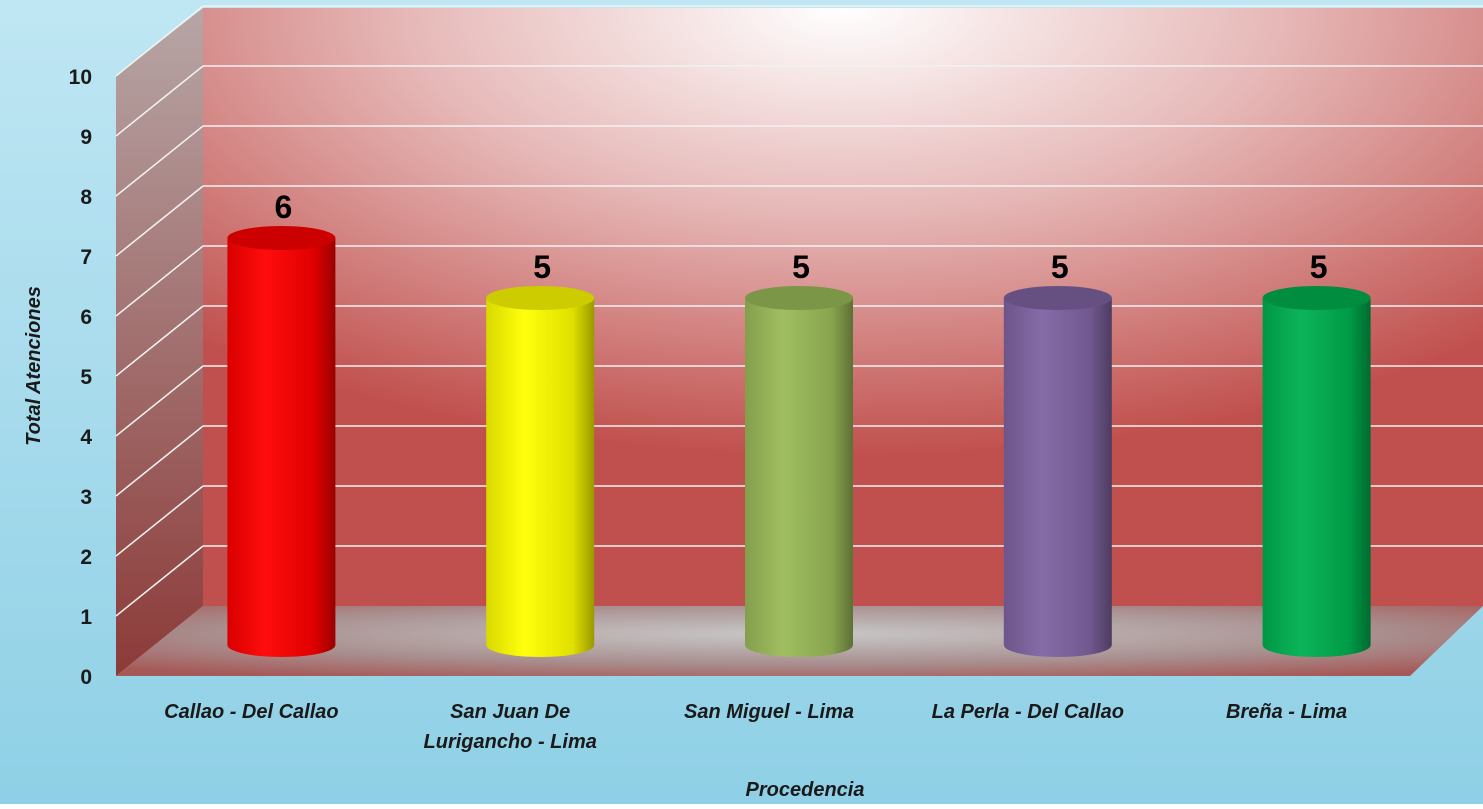  I want to click on x-tick-label: Lurigancho - Lima, so click(510, 742).